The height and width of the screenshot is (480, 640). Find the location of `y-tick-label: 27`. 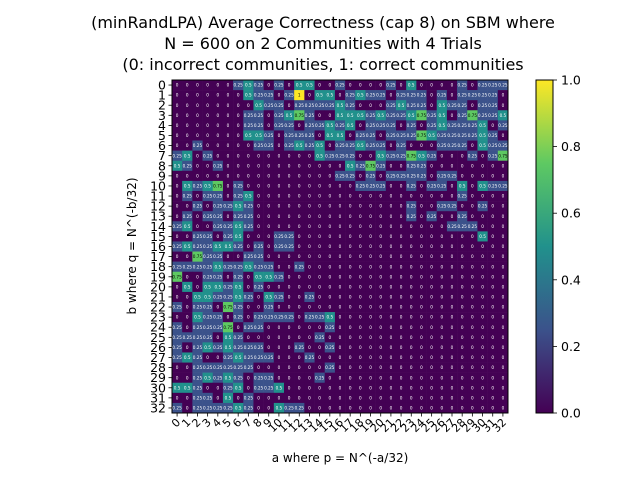

y-tick-label: 27 is located at coordinates (158, 357).